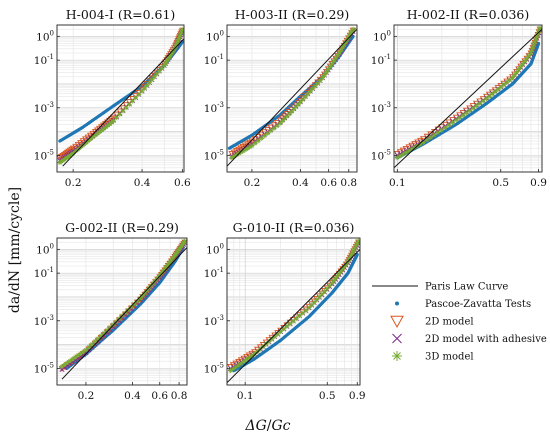 Image resolution: width=550 pixels, height=443 pixels. What do you see at coordinates (121, 14) in the screenshot?
I see `subplot-title: H-004-I (R=0.61)` at bounding box center [121, 14].